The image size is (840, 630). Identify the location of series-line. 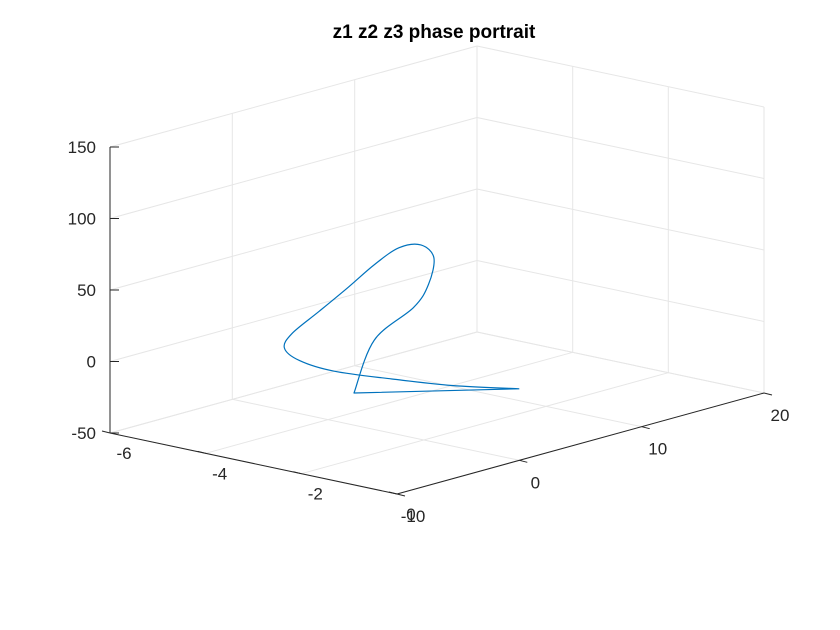
(401, 318).